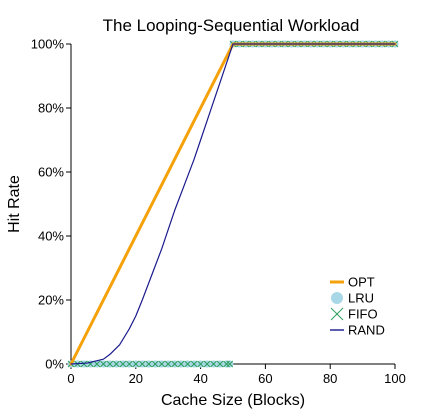 Image resolution: width=433 pixels, height=412 pixels. Describe the element at coordinates (51, 172) in the screenshot. I see `y-tick-label: 60%` at that location.